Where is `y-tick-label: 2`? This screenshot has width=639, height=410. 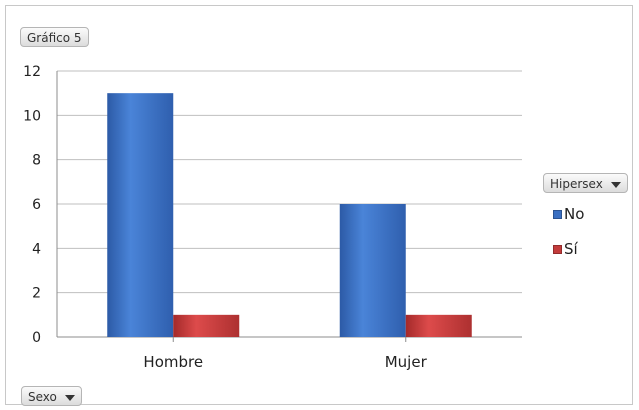
y-tick-label: 2 is located at coordinates (36, 294).